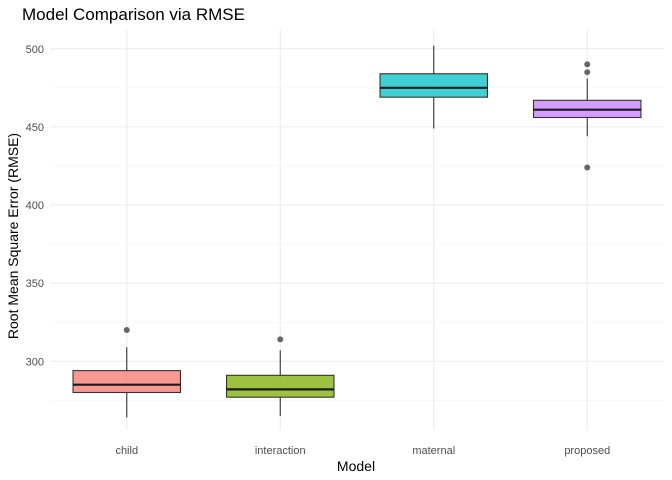 The image size is (672, 480). What do you see at coordinates (587, 116) in the screenshot?
I see `box-proposed` at bounding box center [587, 116].